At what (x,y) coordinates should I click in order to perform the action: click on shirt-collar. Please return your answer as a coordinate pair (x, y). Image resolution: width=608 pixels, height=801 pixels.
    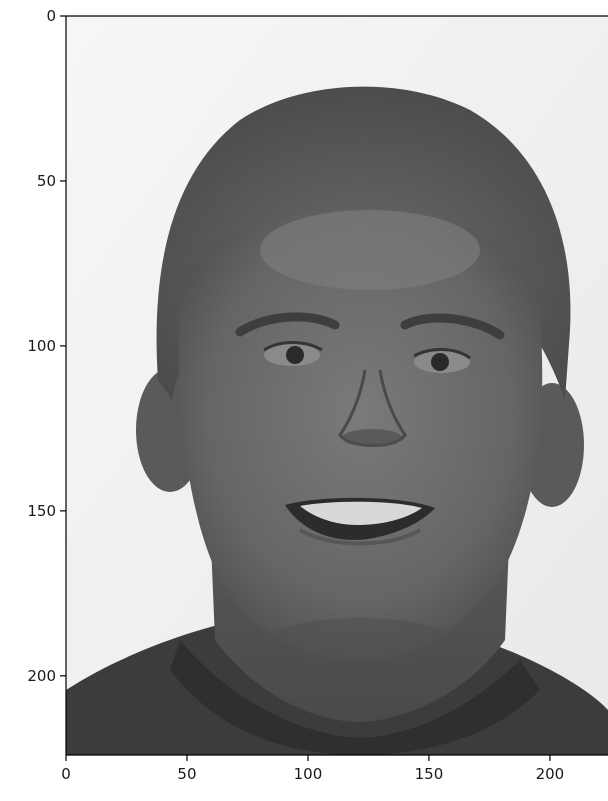
    Looking at the image, I should click on (355, 697).